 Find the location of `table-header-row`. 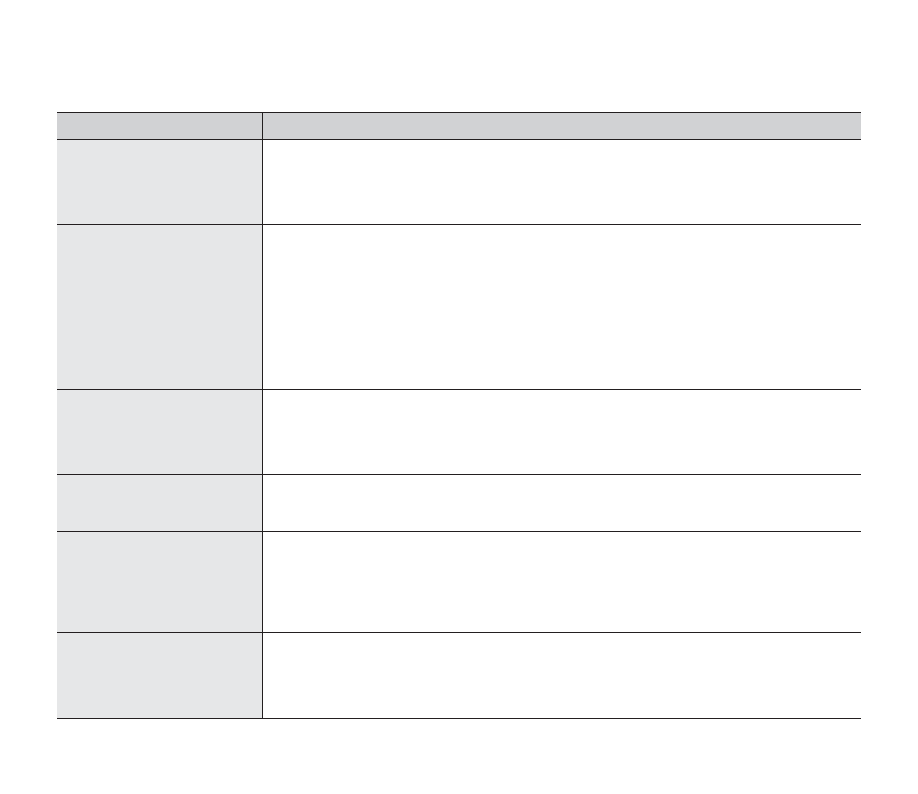

table-header-row is located at coordinates (459, 126).